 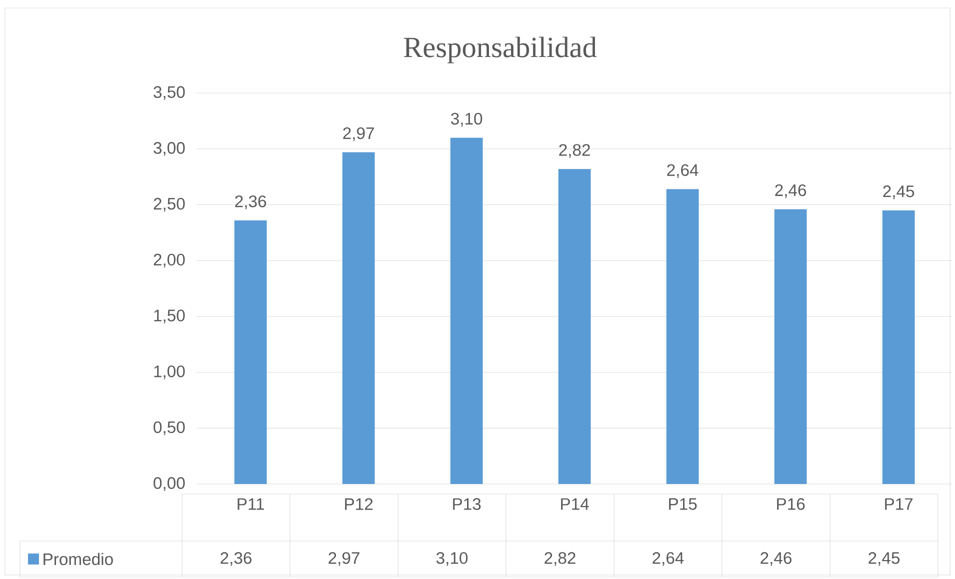 I want to click on x-tick-label: P15, so click(x=683, y=504).